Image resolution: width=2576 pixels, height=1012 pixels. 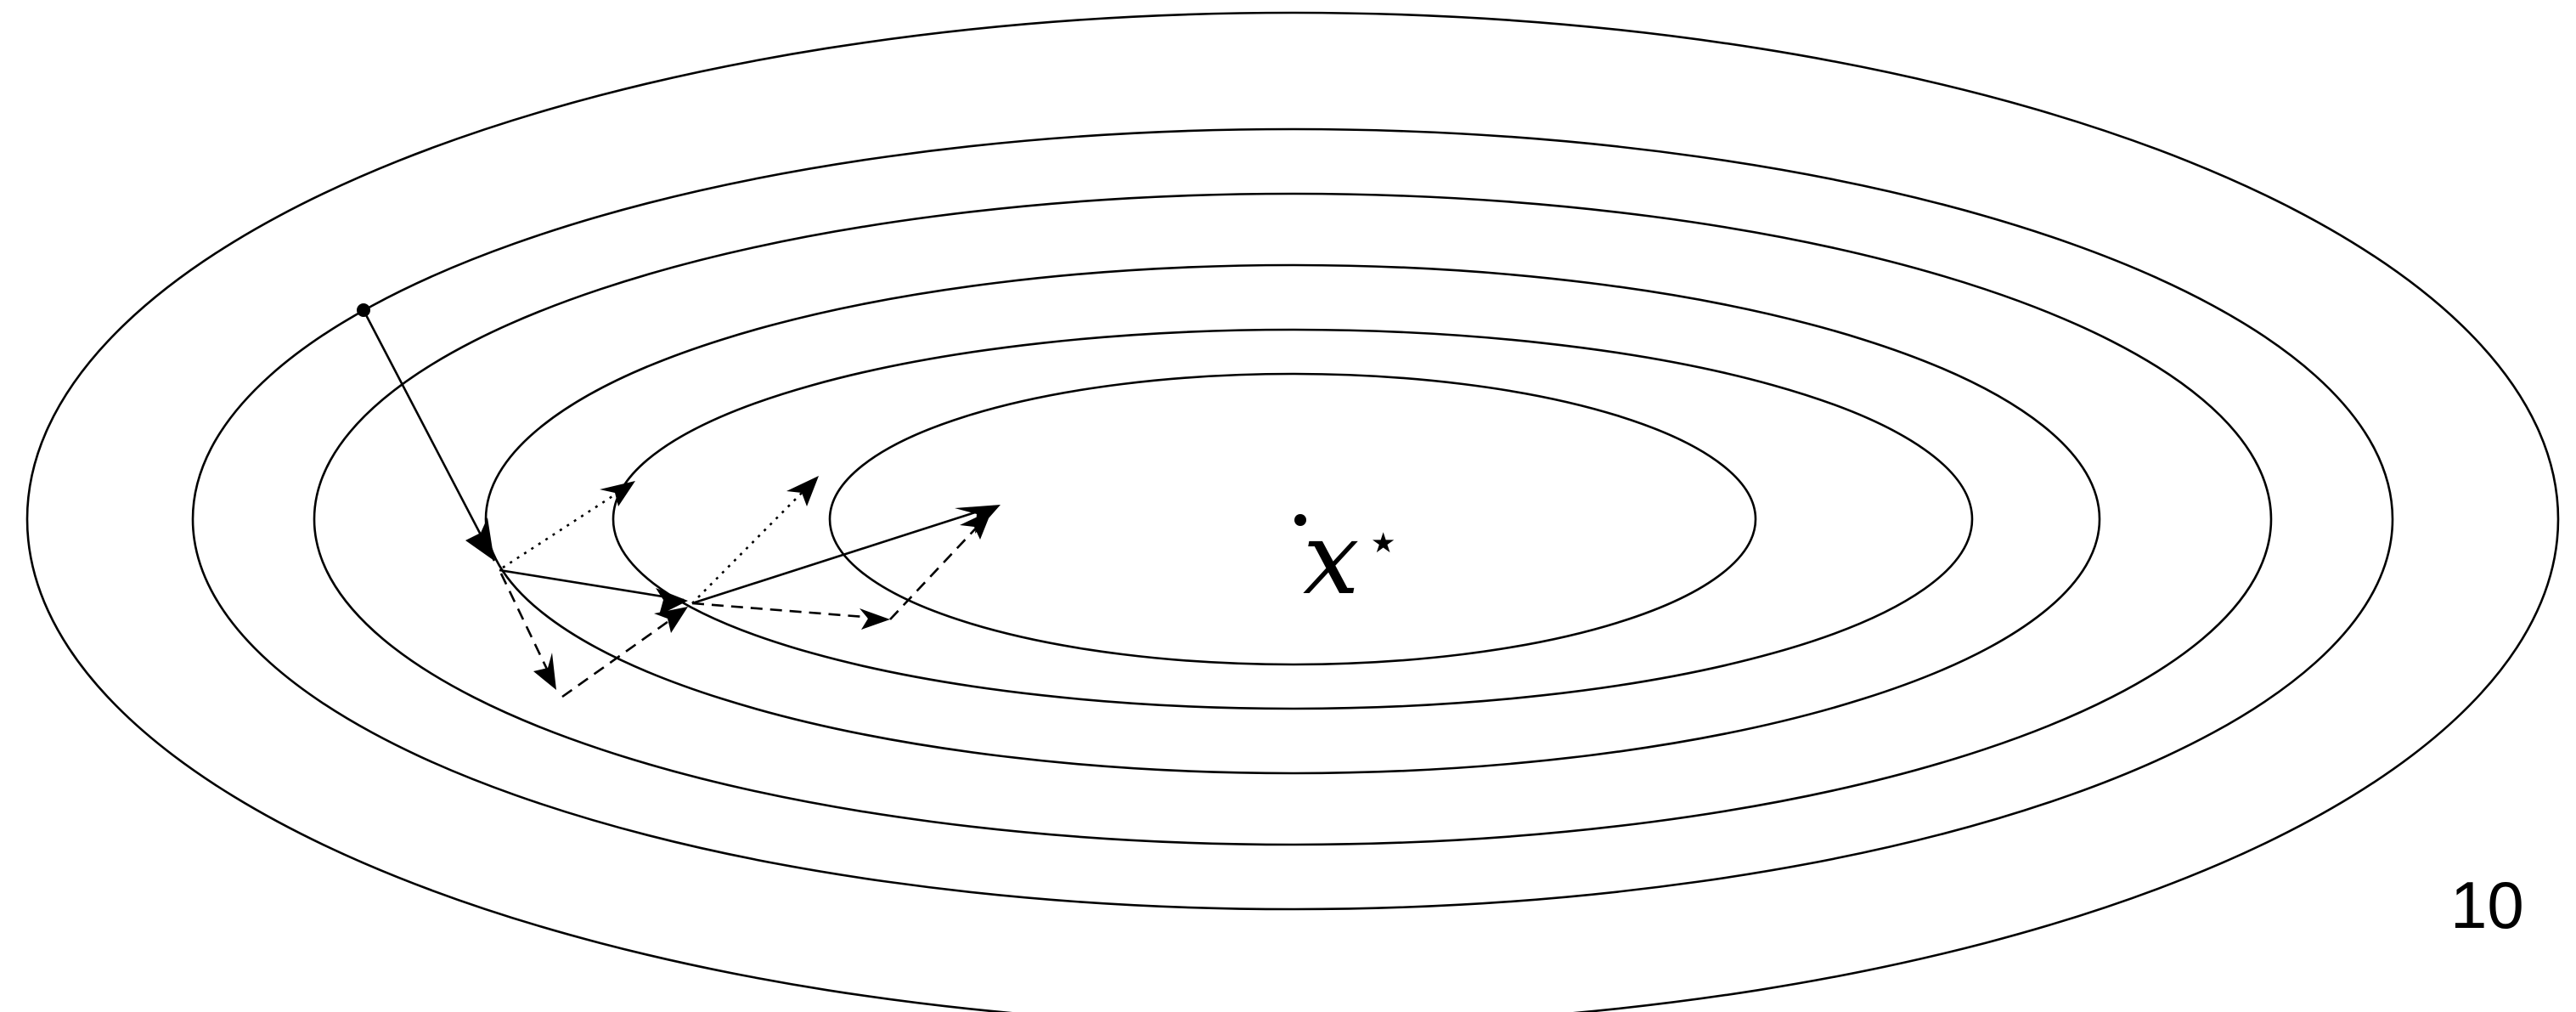 What do you see at coordinates (1300, 520) in the screenshot?
I see `optimum-point` at bounding box center [1300, 520].